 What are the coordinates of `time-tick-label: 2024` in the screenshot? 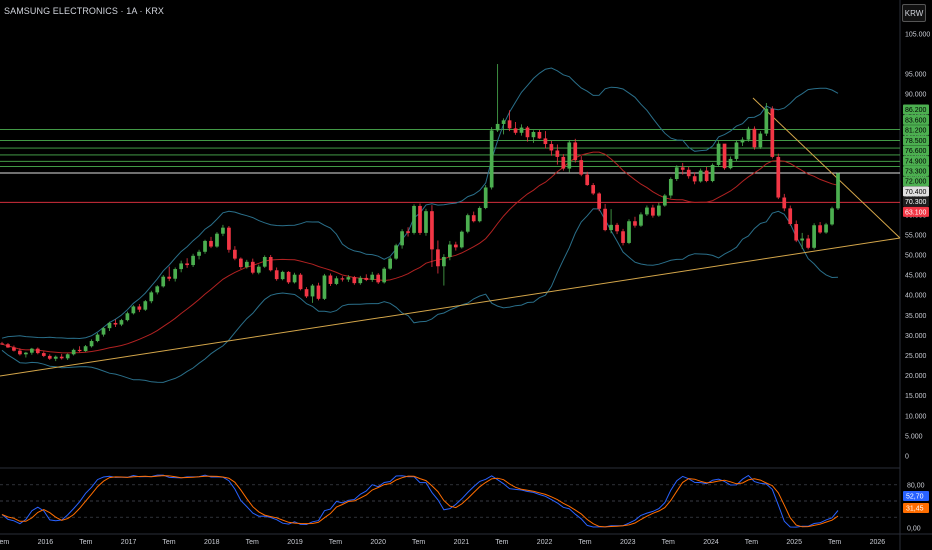 It's located at (711, 542).